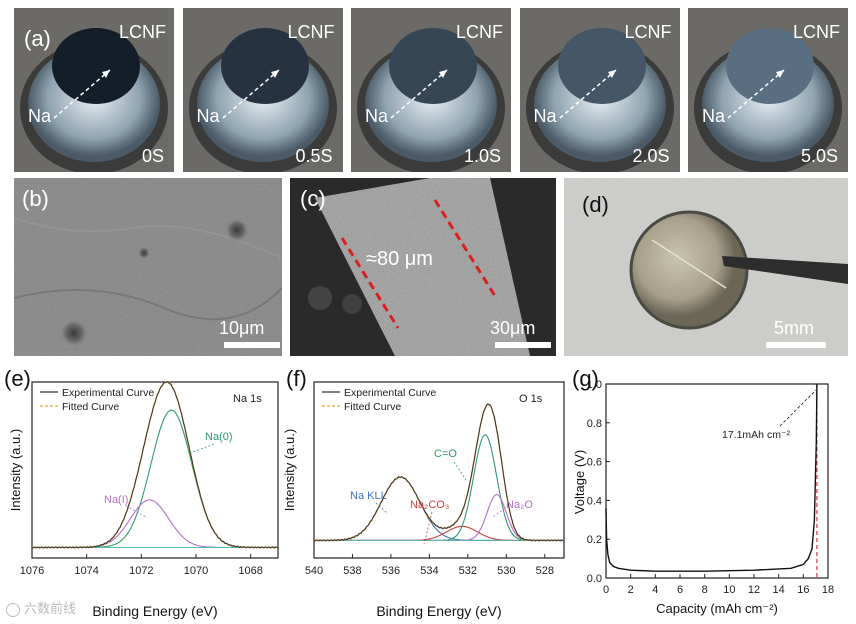 This screenshot has width=856, height=624. I want to click on sem-cross-section-graphic, so click(423, 267).